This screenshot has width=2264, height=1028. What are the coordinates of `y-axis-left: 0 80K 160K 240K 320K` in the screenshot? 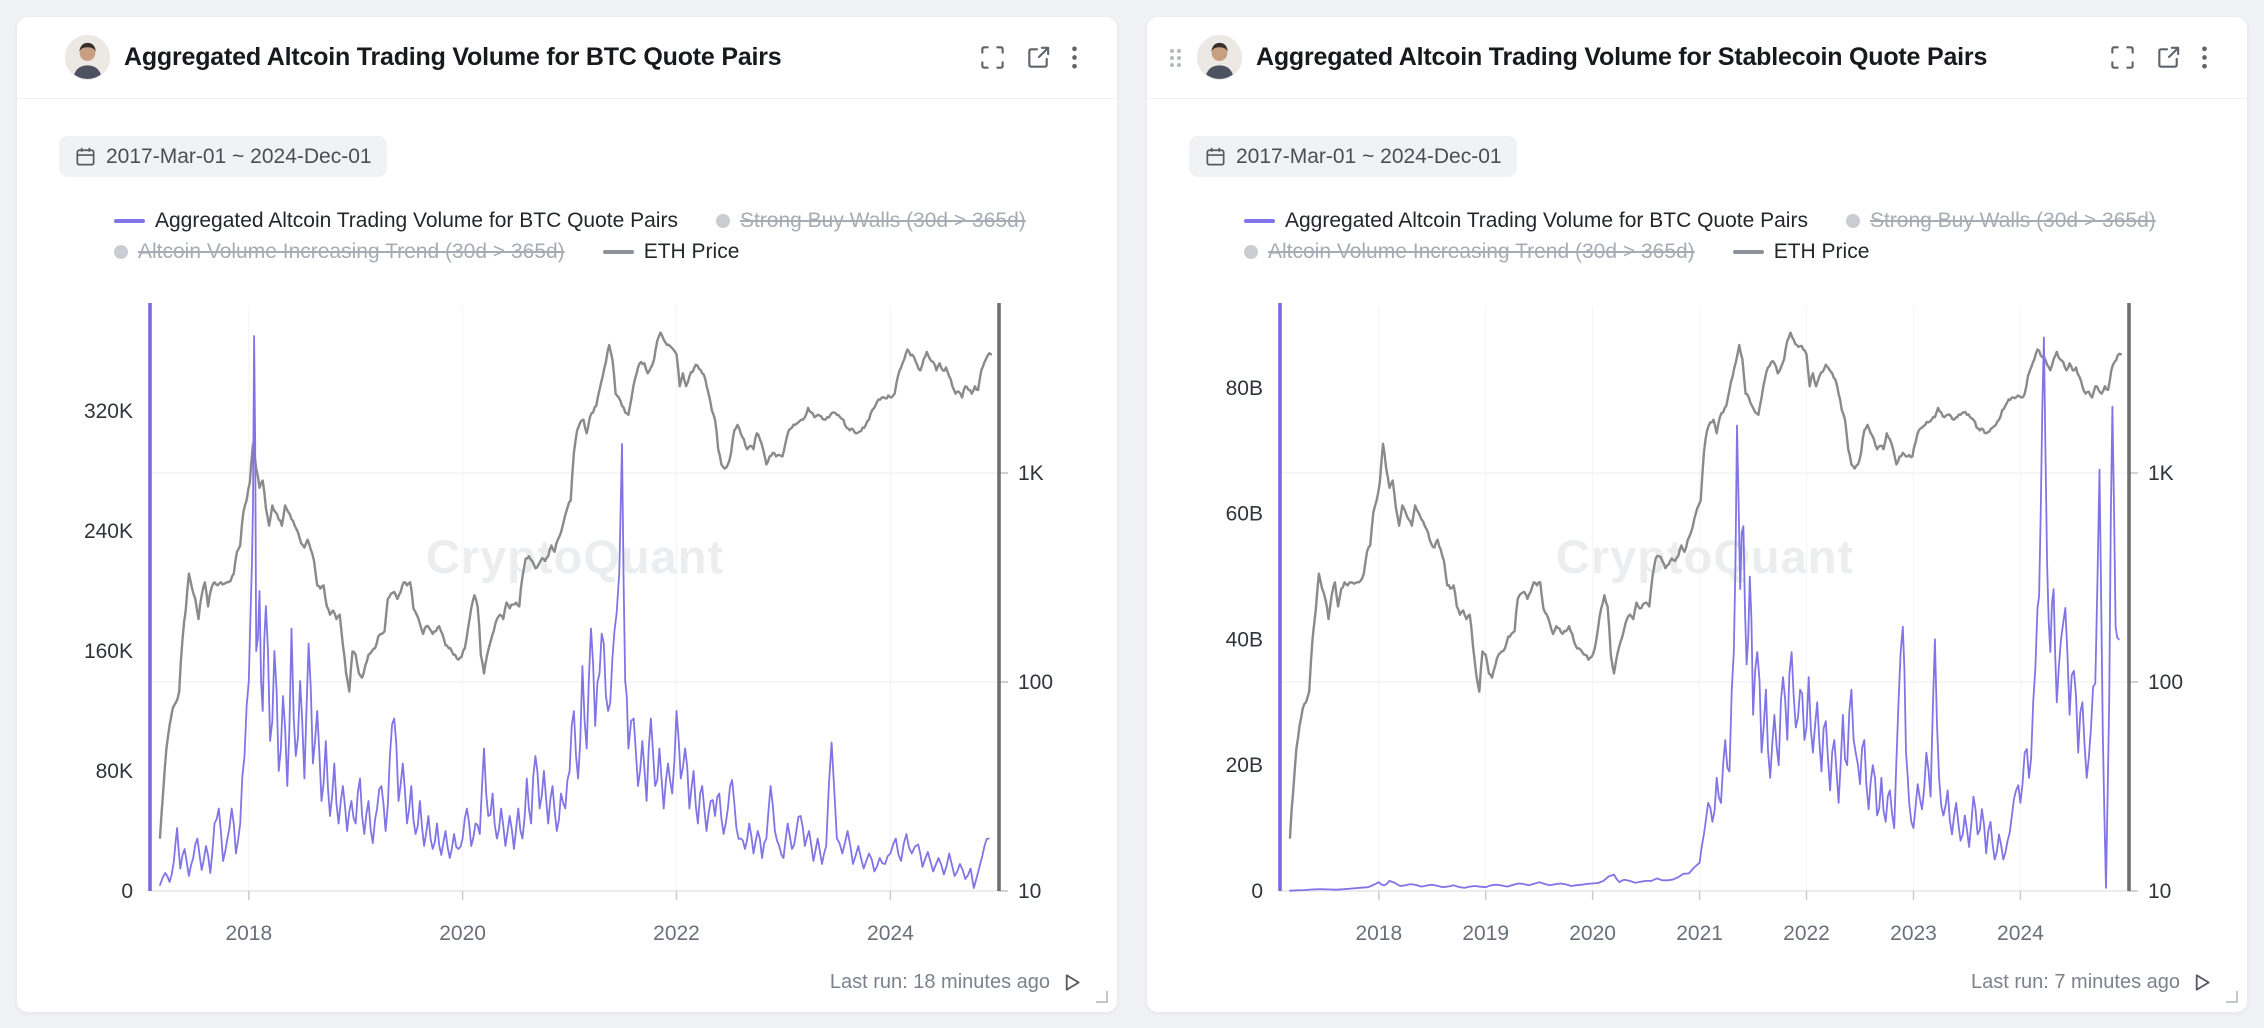 It's located at (108, 651).